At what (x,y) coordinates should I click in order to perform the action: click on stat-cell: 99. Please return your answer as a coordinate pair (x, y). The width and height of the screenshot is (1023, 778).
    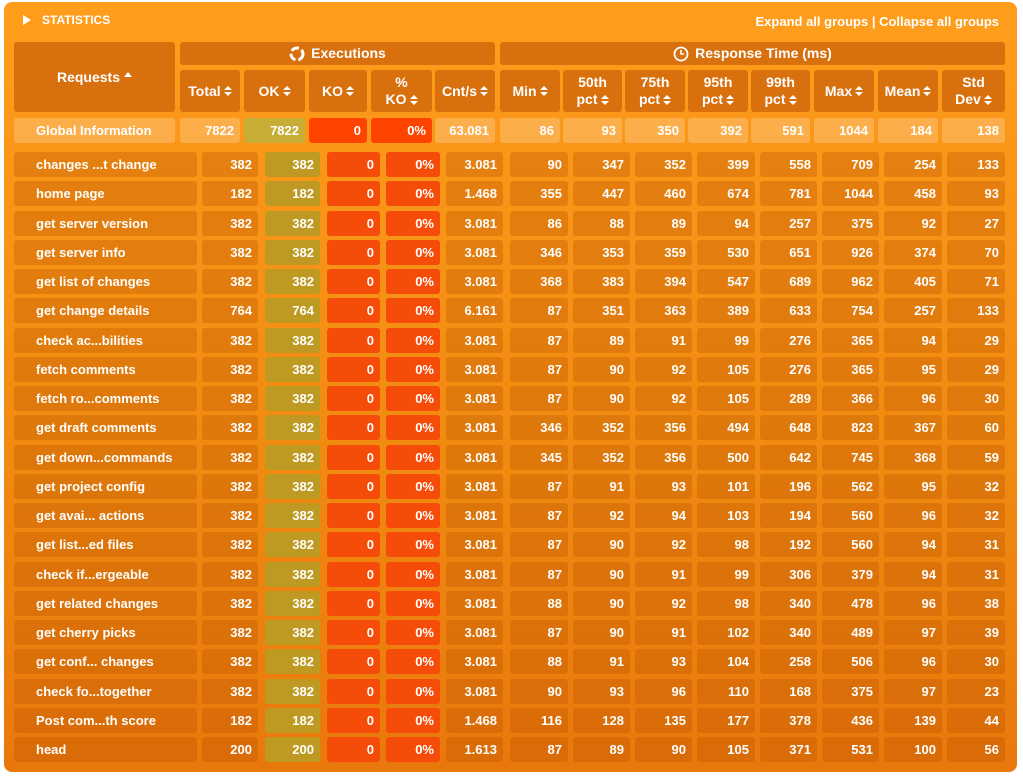
    Looking at the image, I should click on (726, 574).